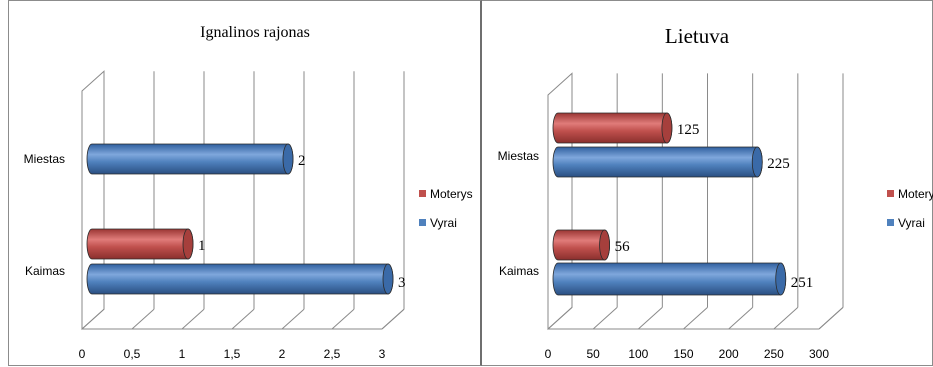 This screenshot has height=367, width=933. I want to click on x-tick-label: 100, so click(638, 354).